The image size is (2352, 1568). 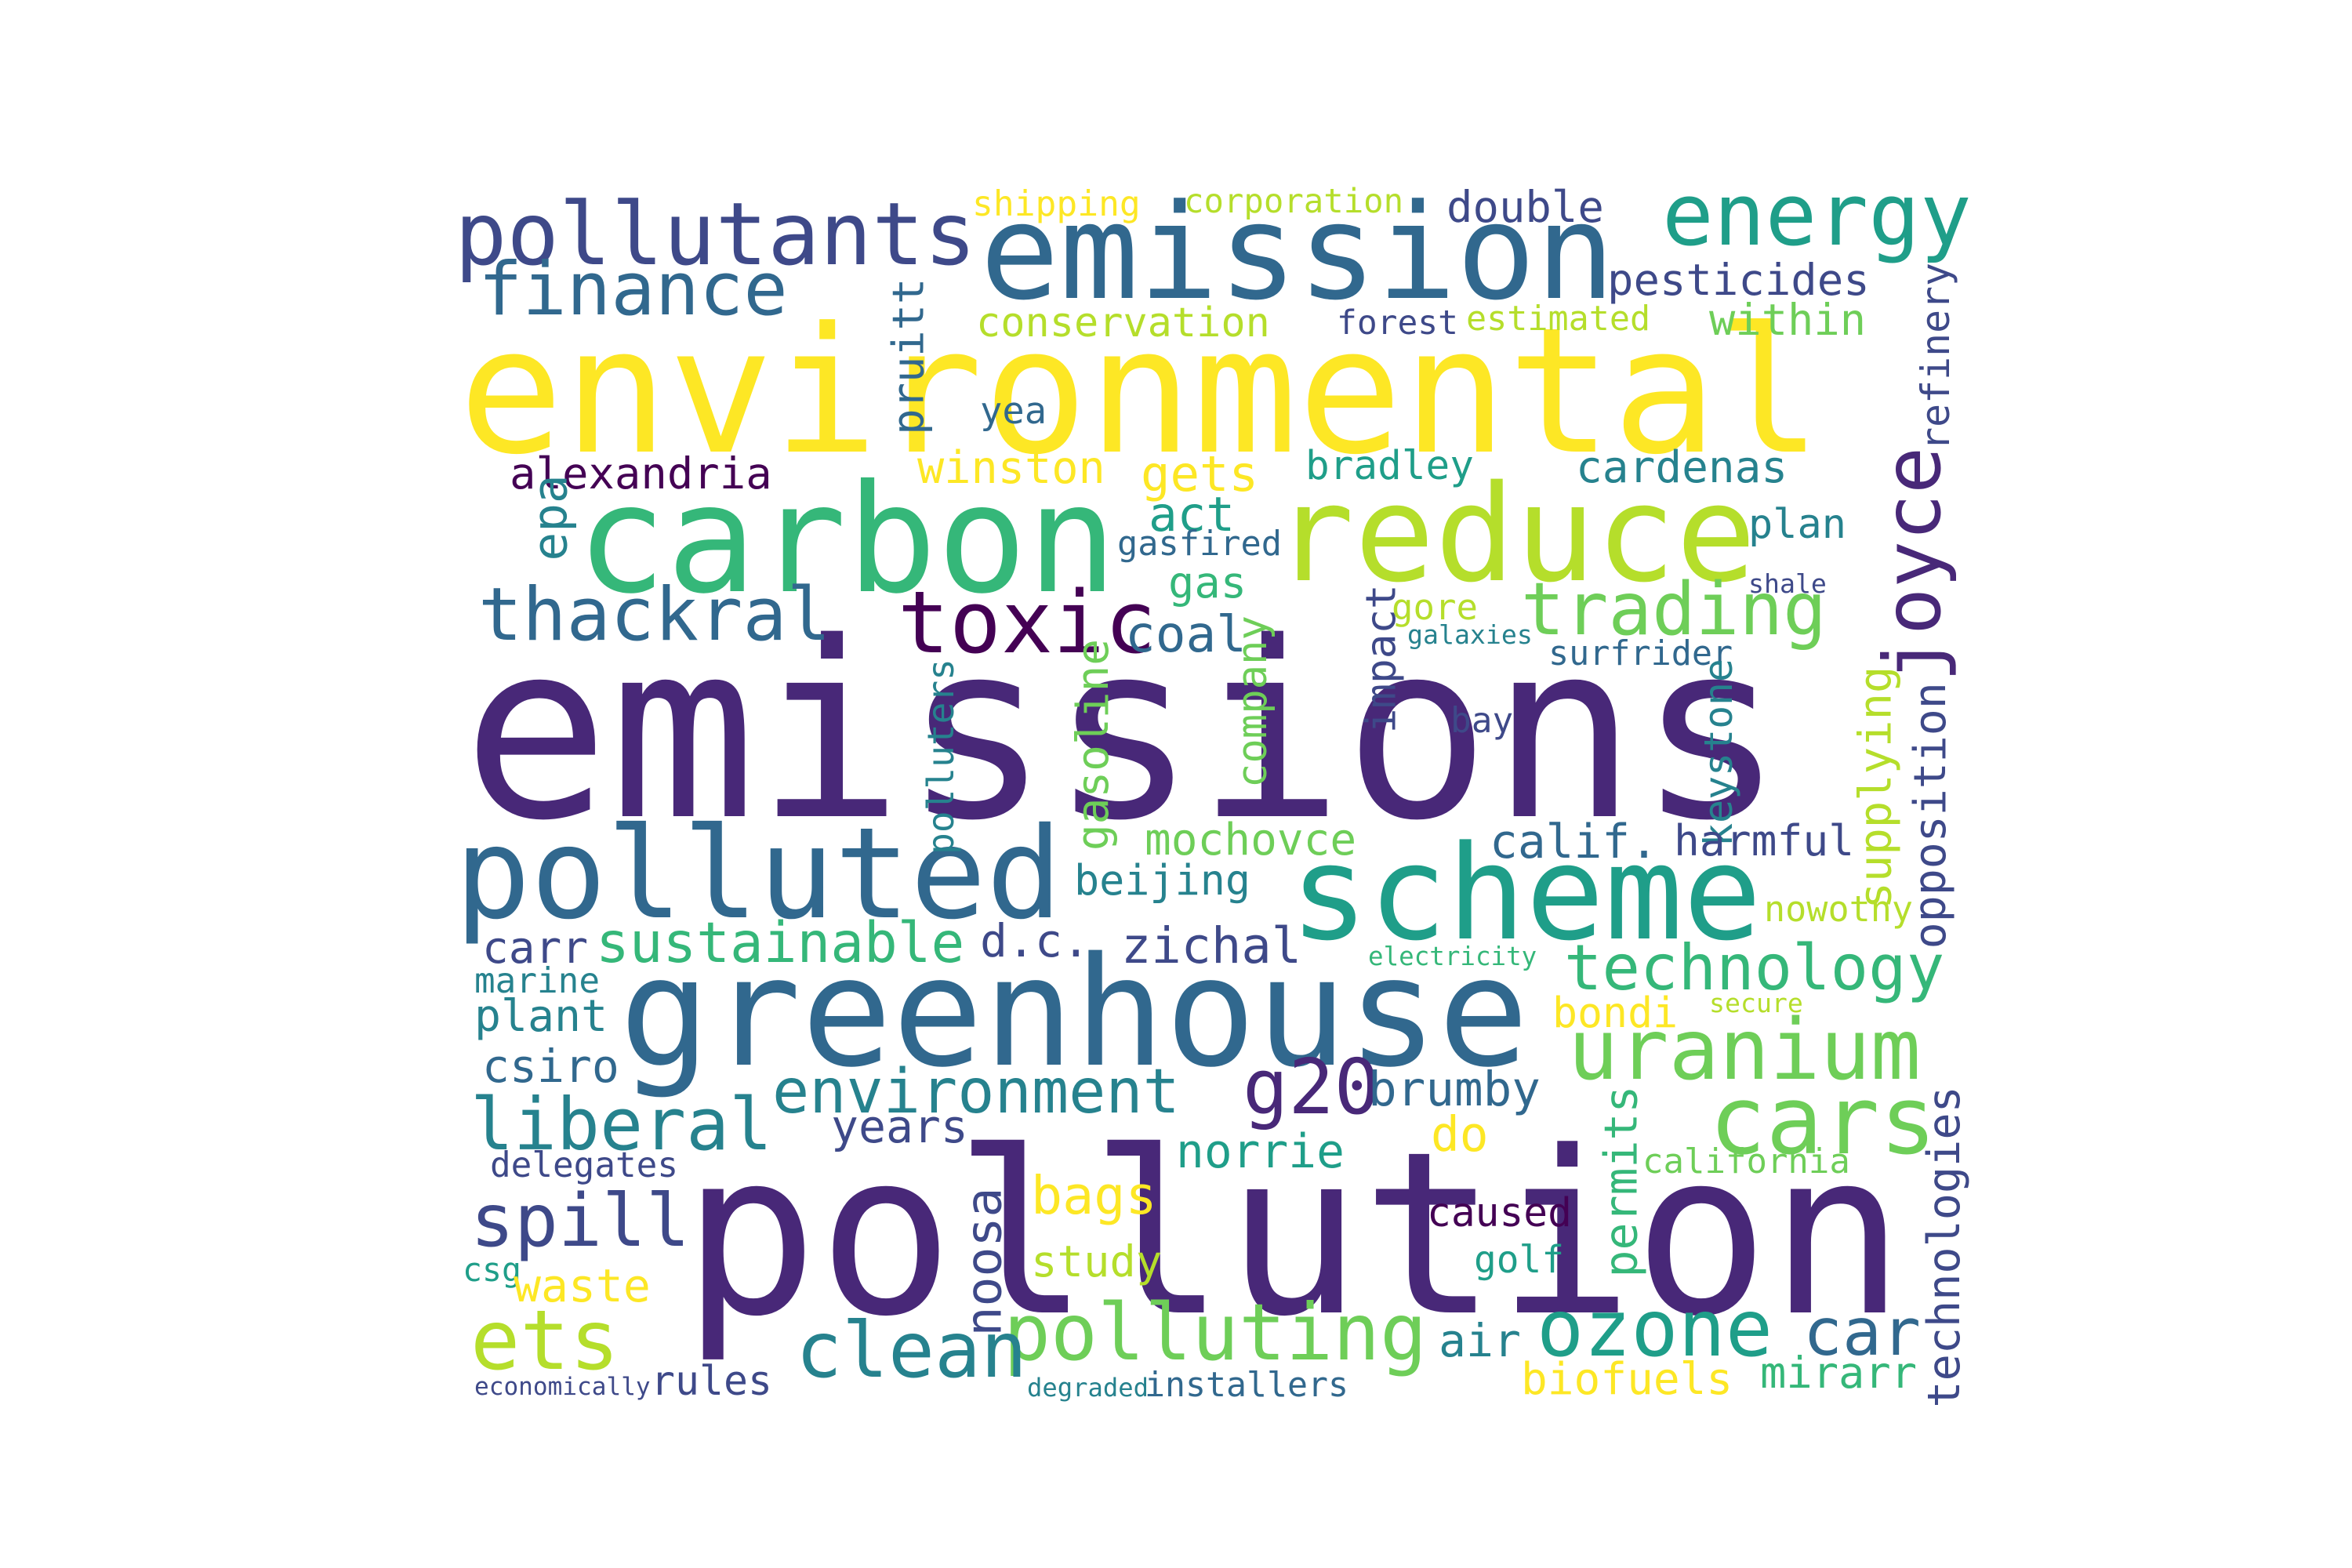 I want to click on word-california: california, so click(x=1746, y=1162).